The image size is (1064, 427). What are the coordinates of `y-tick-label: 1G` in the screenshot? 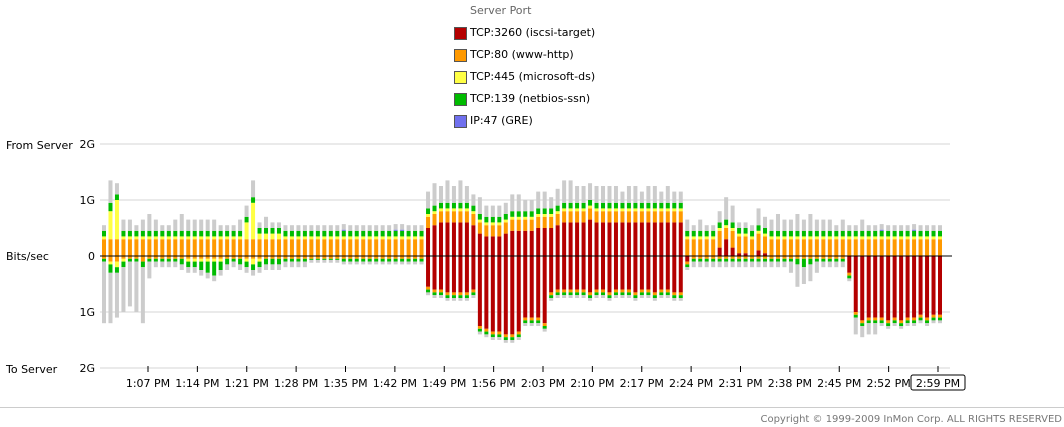 It's located at (87, 312).